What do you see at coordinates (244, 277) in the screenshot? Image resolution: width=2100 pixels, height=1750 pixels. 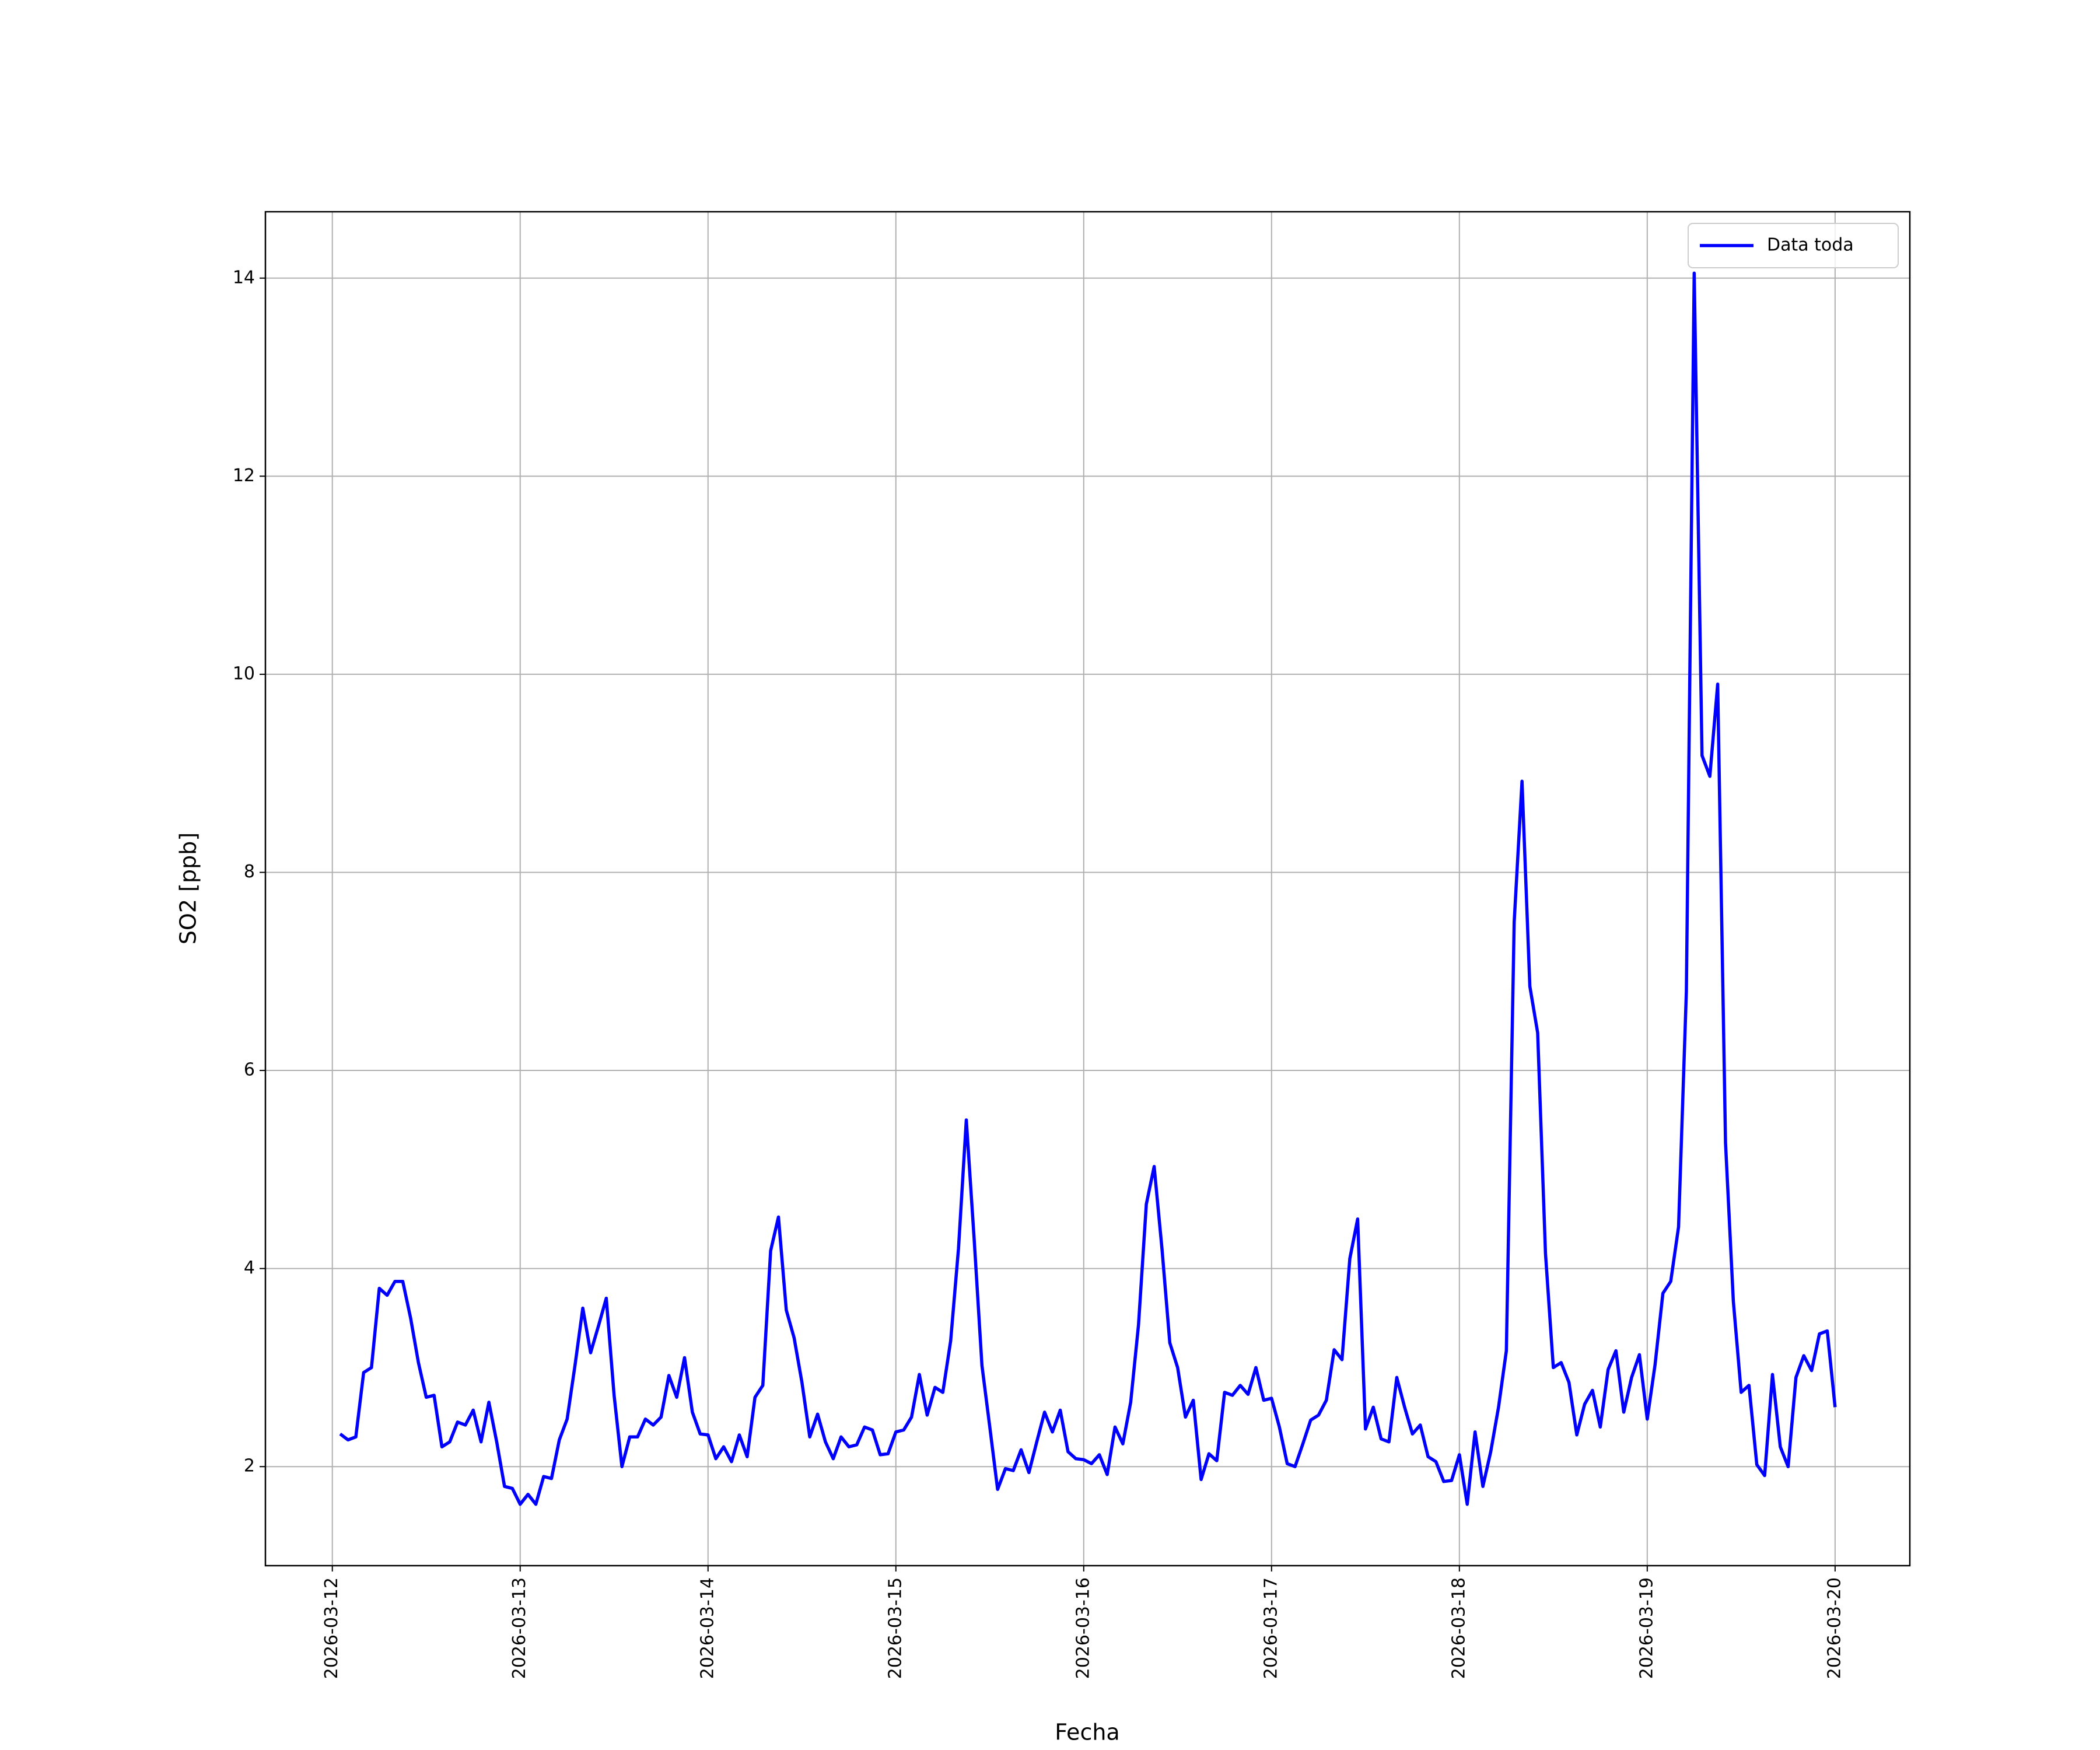 I see `y-tick-label: 14` at bounding box center [244, 277].